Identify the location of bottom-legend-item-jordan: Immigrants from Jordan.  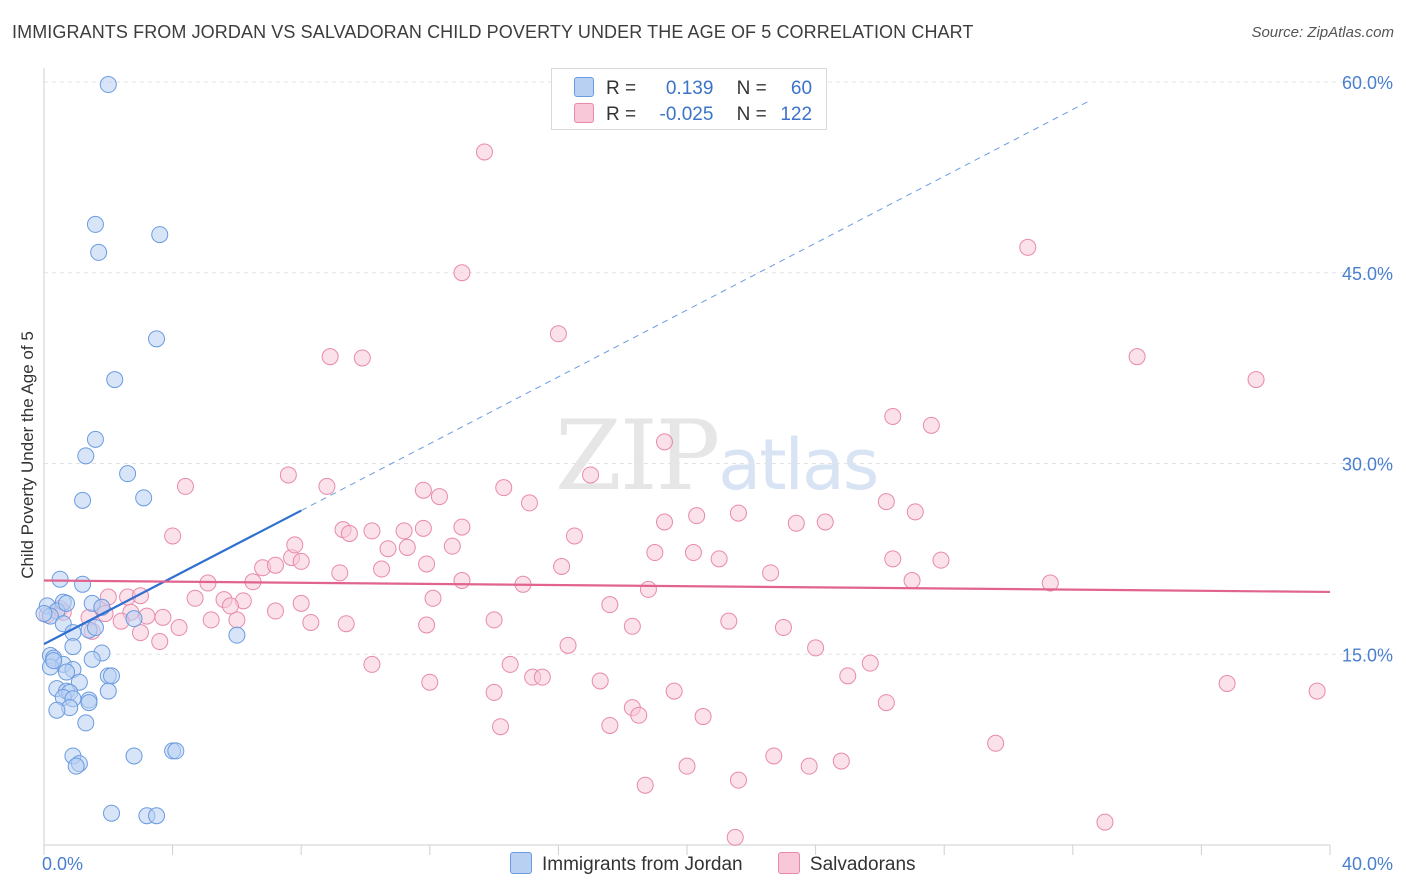
(626, 864).